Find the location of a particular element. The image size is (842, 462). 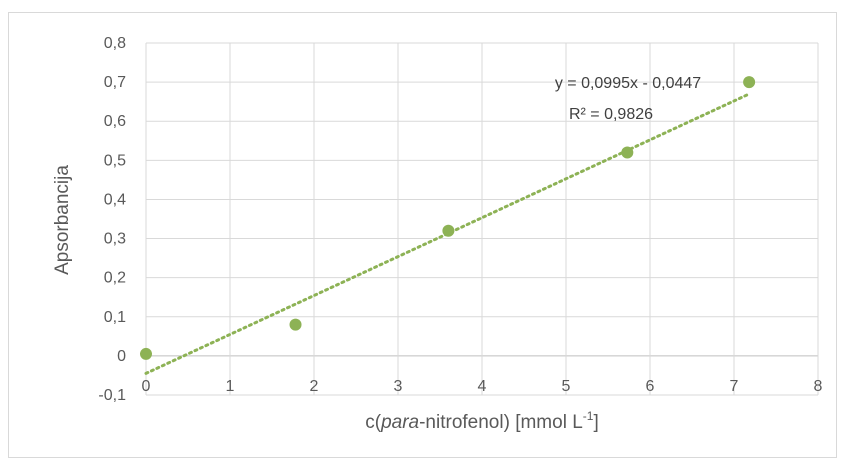

x-axis-title-middle: -nitrofenol) [mmol L is located at coordinates (501, 422).